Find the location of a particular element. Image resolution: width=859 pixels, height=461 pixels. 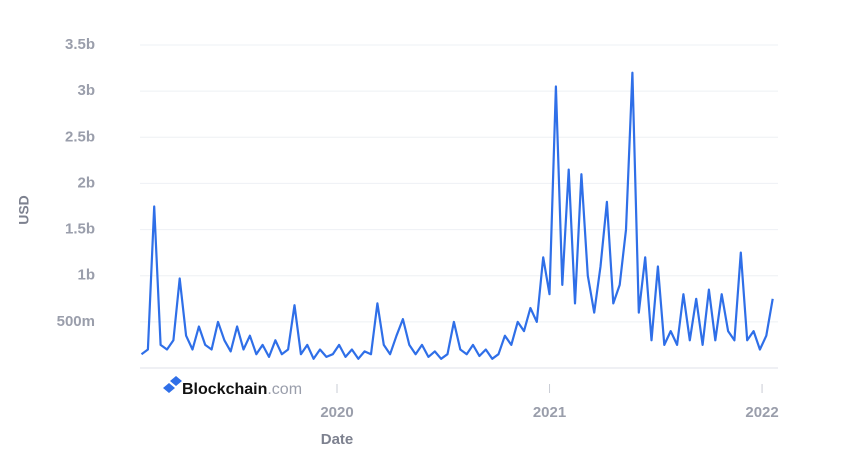

y-tick-label: 1.5b is located at coordinates (80, 229).